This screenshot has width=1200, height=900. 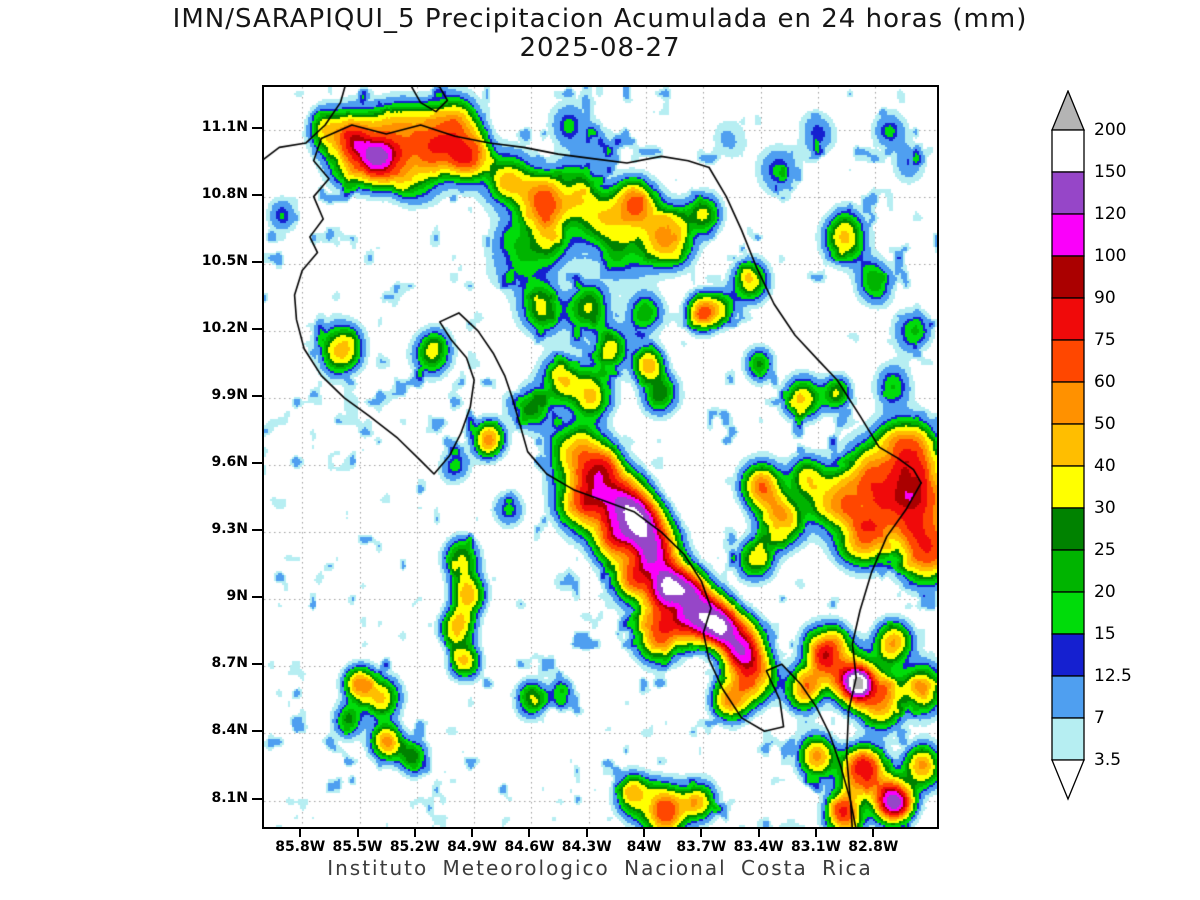 I want to click on lat-tick-label: 10.8N, so click(x=224, y=193).